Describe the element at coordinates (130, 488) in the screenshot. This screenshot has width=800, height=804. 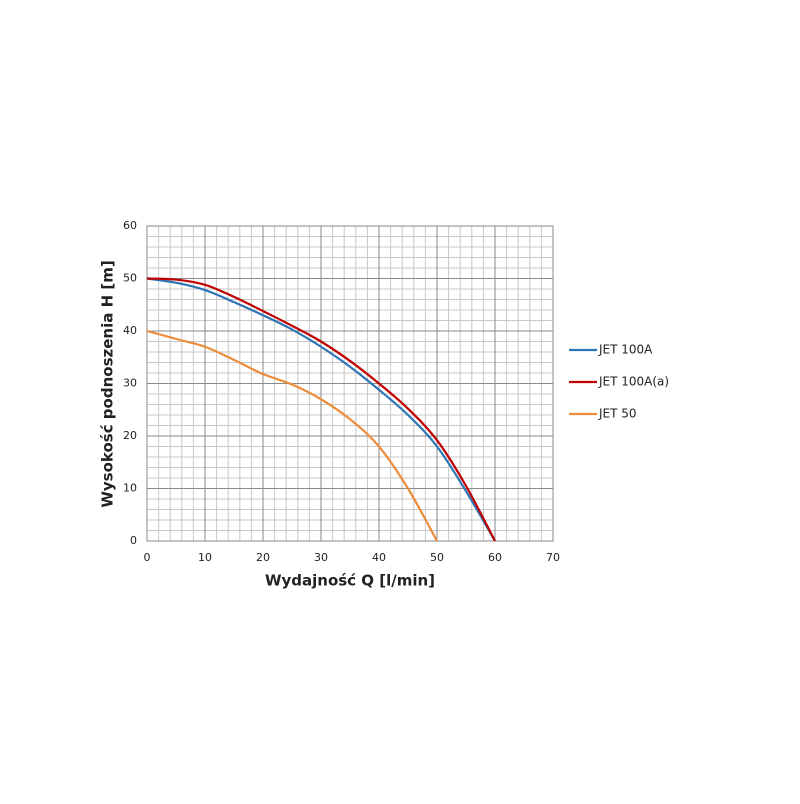
I see `y-tick-label: 10` at that location.